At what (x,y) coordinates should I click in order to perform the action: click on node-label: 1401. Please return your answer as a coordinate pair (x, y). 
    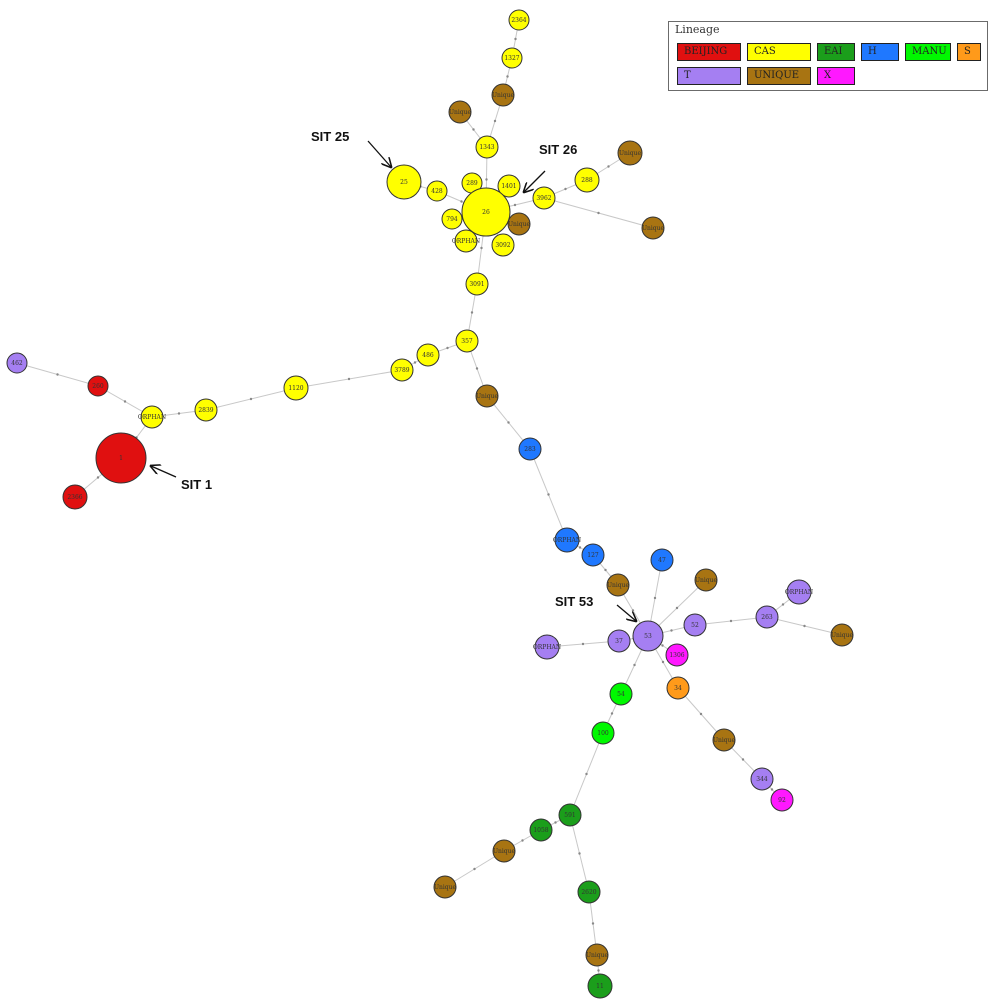
    Looking at the image, I should click on (508, 186).